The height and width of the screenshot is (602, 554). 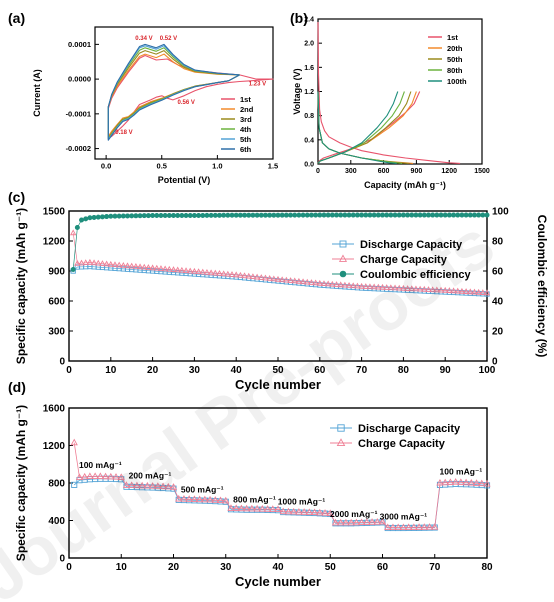 What do you see at coordinates (449, 171) in the screenshot?
I see `x-tick-label: 1200` at bounding box center [449, 171].